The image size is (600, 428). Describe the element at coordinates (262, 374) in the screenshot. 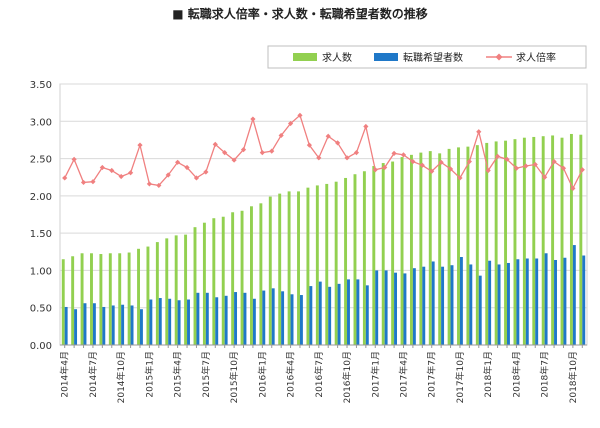

I see `x-tick-label: 2016年1月` at that location.